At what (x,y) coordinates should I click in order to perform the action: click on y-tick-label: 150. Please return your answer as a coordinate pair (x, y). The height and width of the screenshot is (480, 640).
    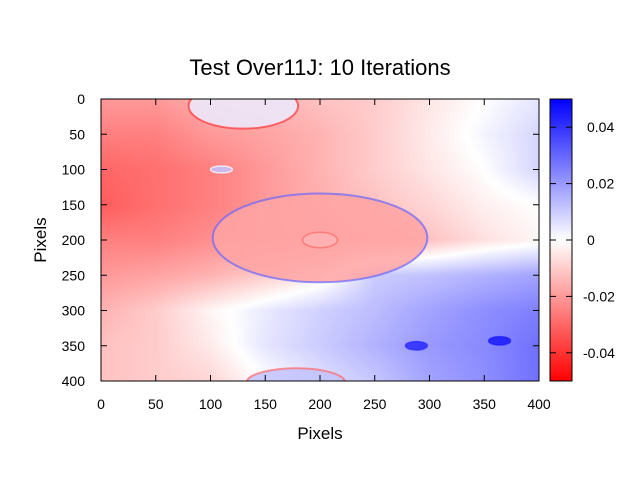
    Looking at the image, I should click on (74, 205).